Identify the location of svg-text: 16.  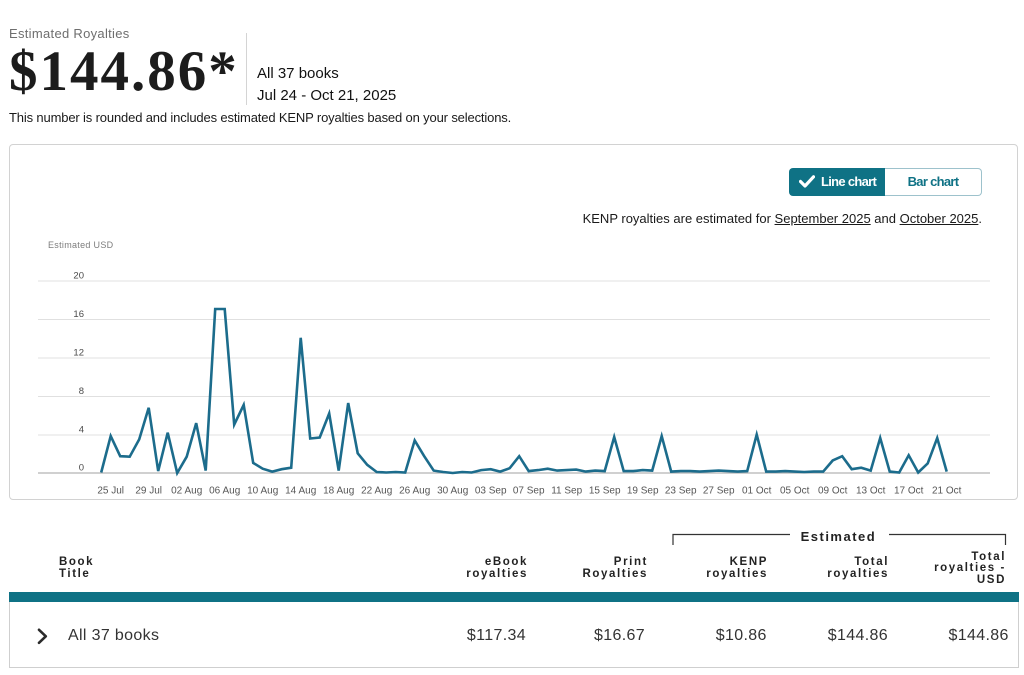
(78, 314).